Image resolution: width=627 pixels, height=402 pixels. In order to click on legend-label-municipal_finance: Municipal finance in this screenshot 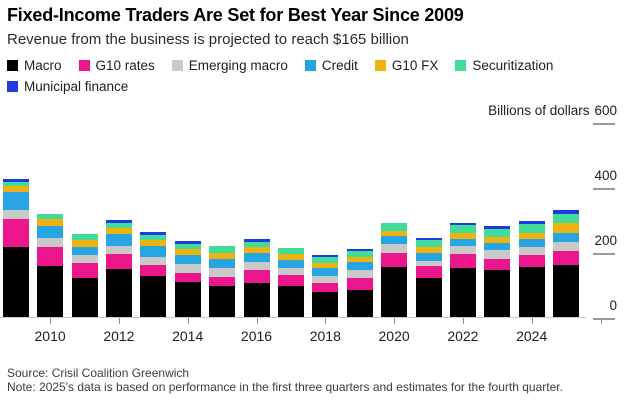, I will do `click(76, 86)`.